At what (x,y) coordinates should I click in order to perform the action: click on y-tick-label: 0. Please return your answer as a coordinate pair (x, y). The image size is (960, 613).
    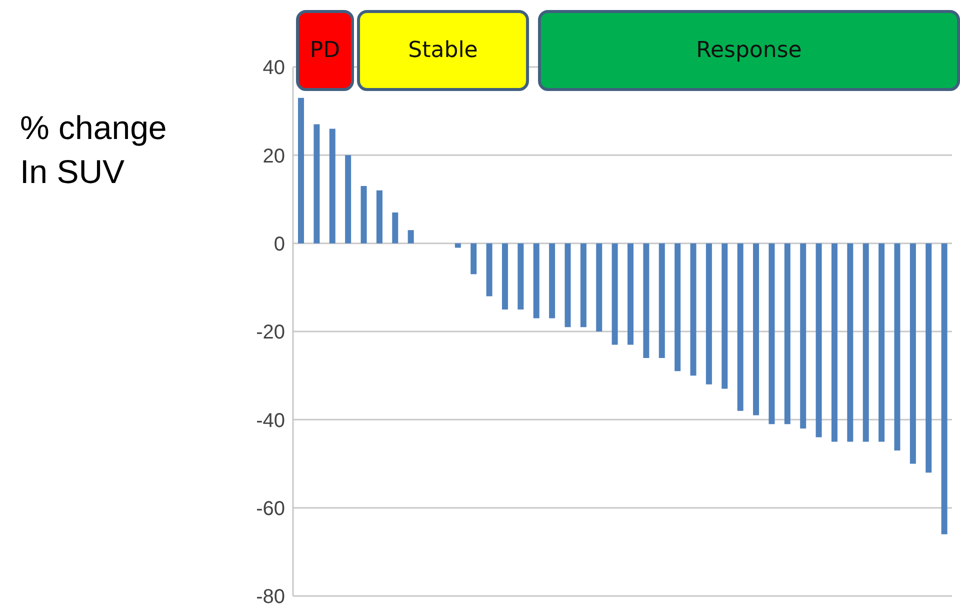
    Looking at the image, I should click on (279, 244).